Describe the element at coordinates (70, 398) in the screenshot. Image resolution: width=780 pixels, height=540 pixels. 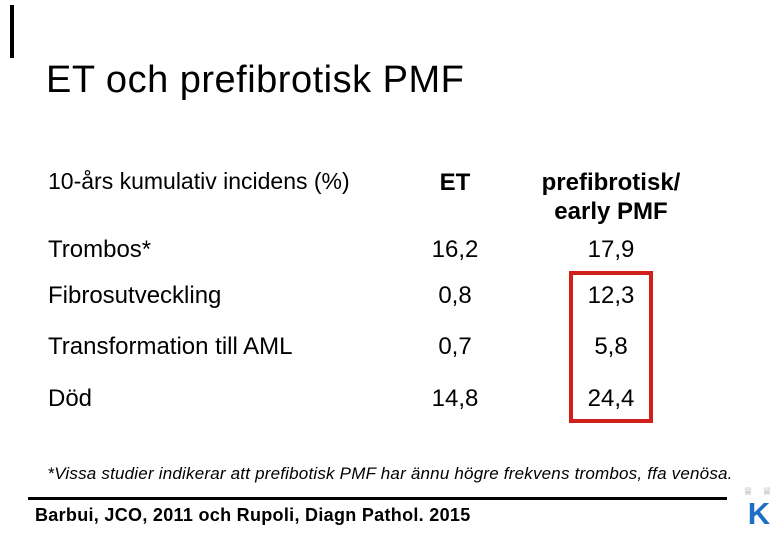
I see `table-row-label: Död` at that location.